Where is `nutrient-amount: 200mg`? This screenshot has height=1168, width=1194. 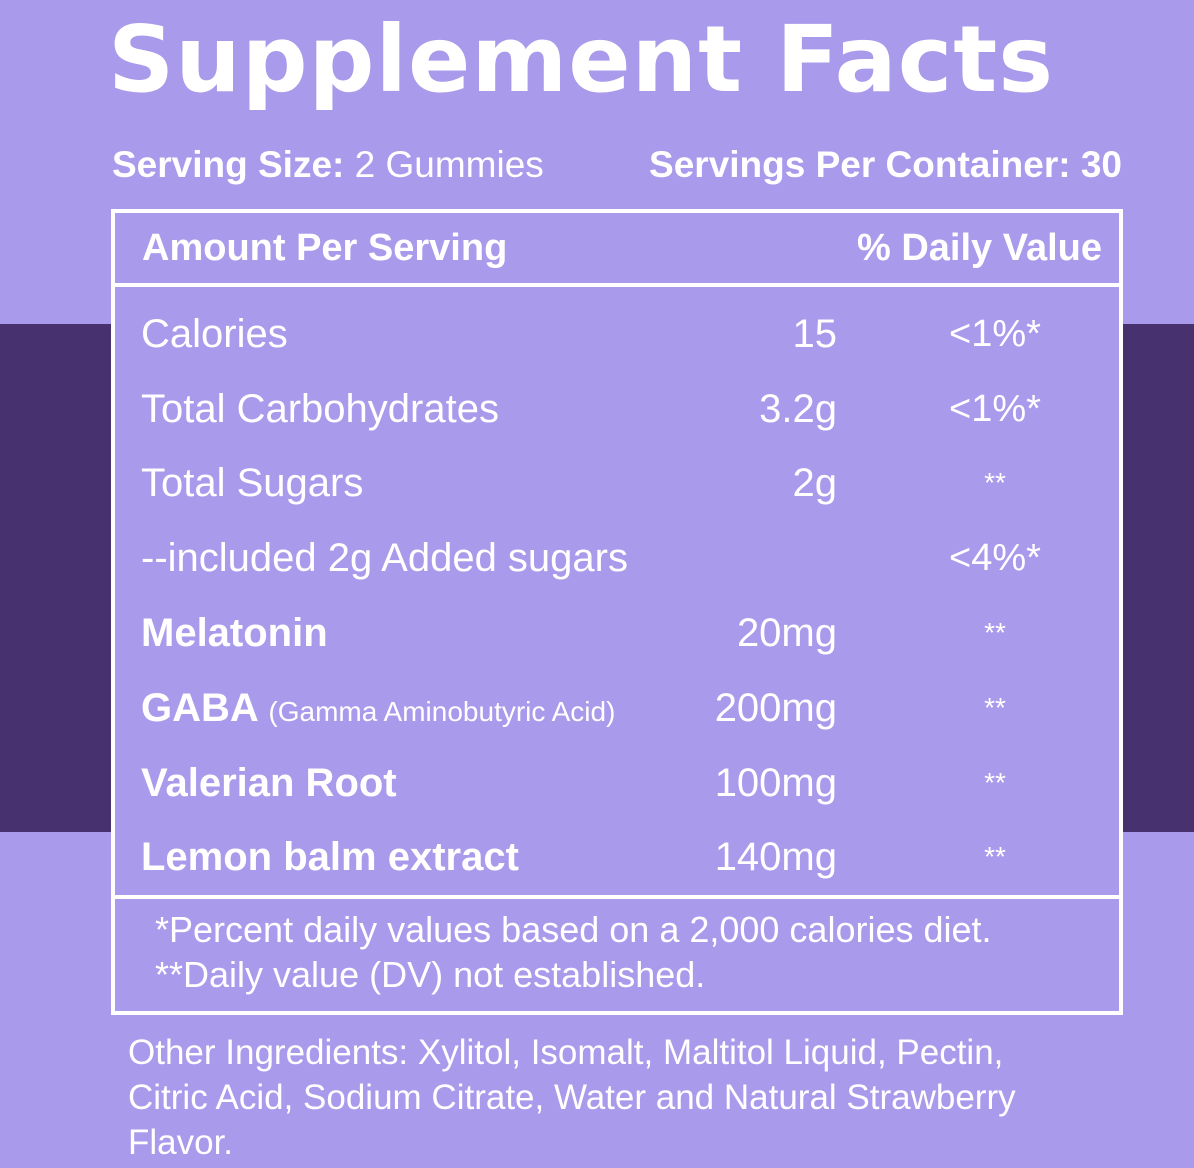 nutrient-amount: 200mg is located at coordinates (775, 708).